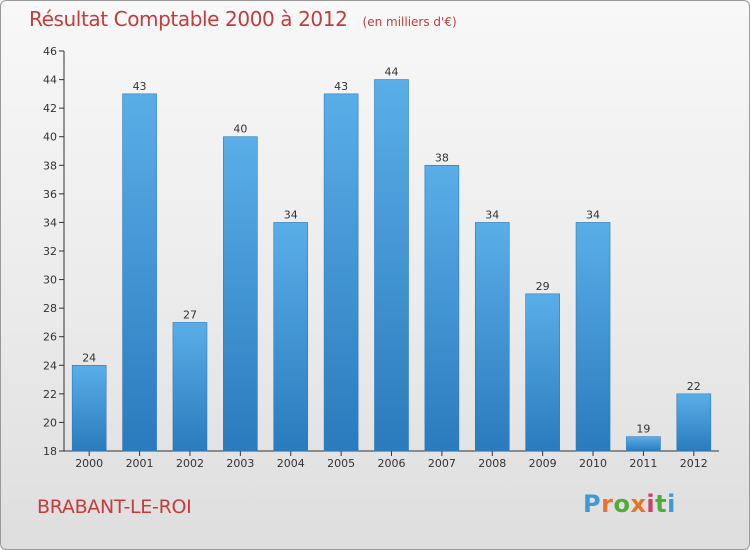 The height and width of the screenshot is (550, 750). What do you see at coordinates (50, 80) in the screenshot?
I see `y-tick-label: 44` at bounding box center [50, 80].